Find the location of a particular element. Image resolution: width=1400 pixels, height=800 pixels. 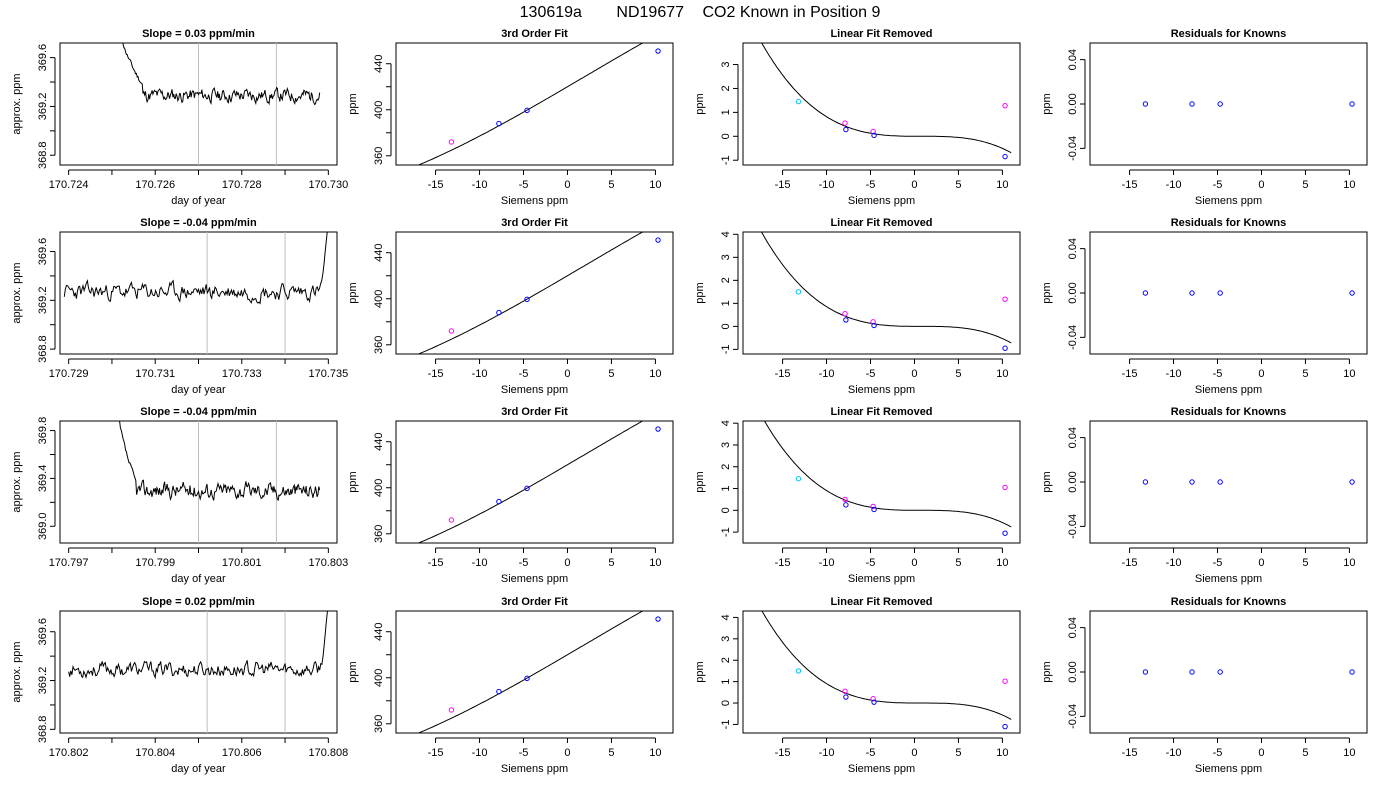

y-tick-label: 369.4 is located at coordinates (43, 479).